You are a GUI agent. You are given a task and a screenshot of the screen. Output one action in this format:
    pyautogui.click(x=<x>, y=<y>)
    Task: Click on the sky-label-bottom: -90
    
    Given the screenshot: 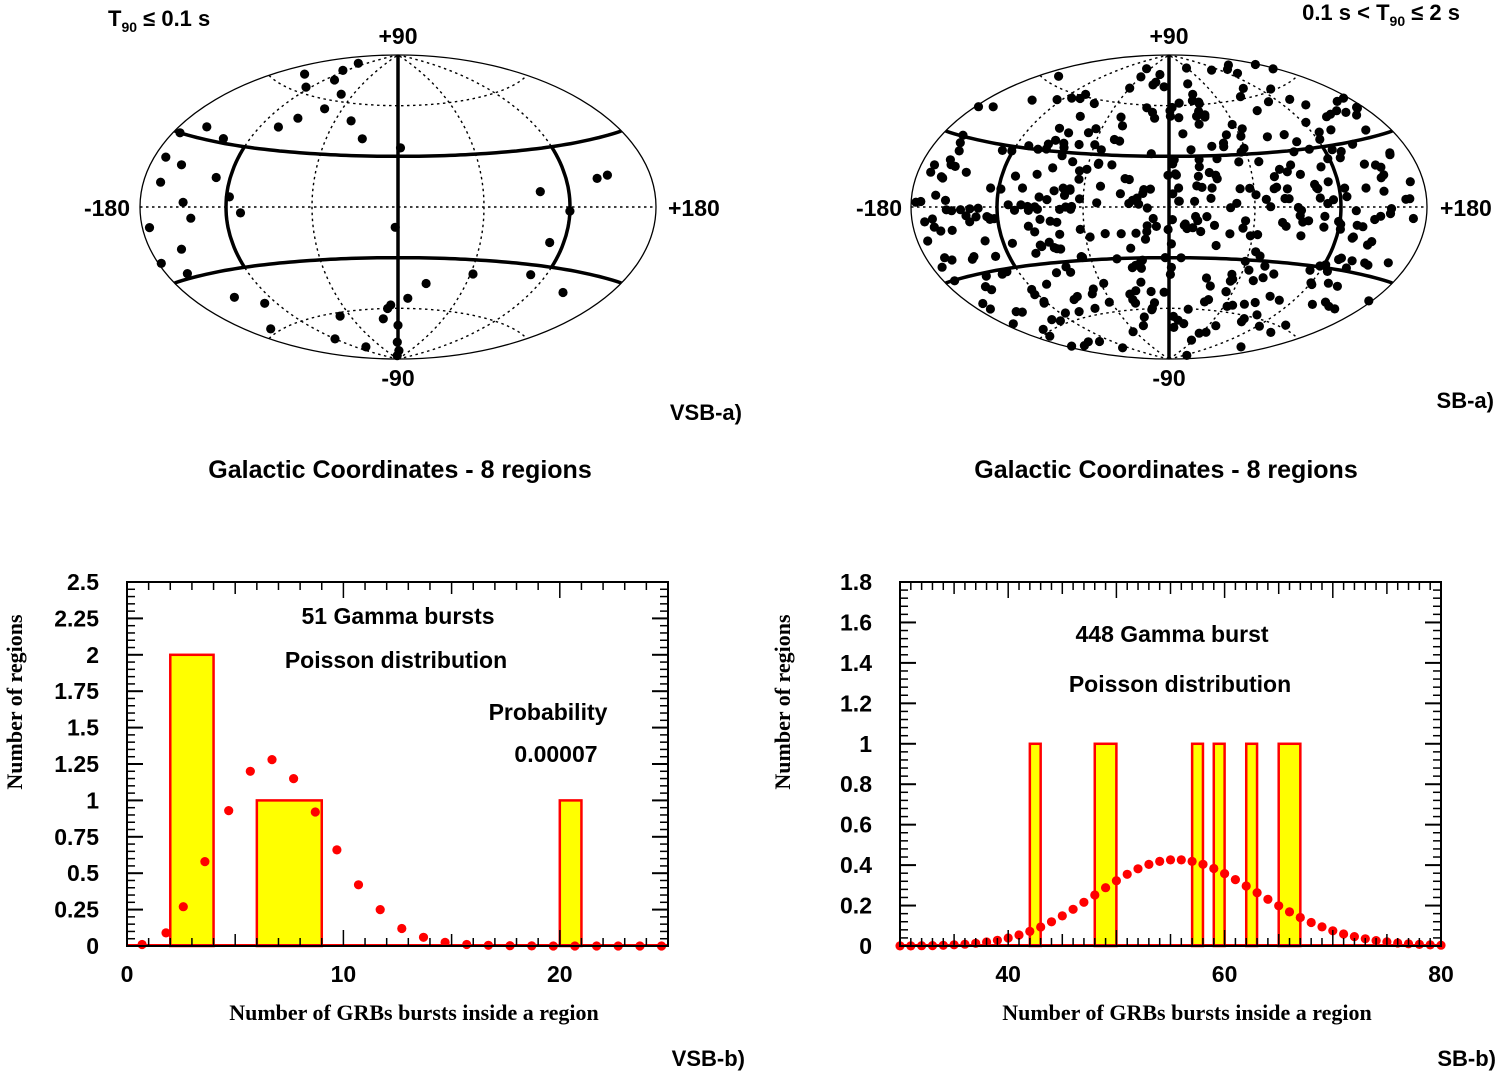 What is the action you would take?
    pyautogui.click(x=1168, y=378)
    